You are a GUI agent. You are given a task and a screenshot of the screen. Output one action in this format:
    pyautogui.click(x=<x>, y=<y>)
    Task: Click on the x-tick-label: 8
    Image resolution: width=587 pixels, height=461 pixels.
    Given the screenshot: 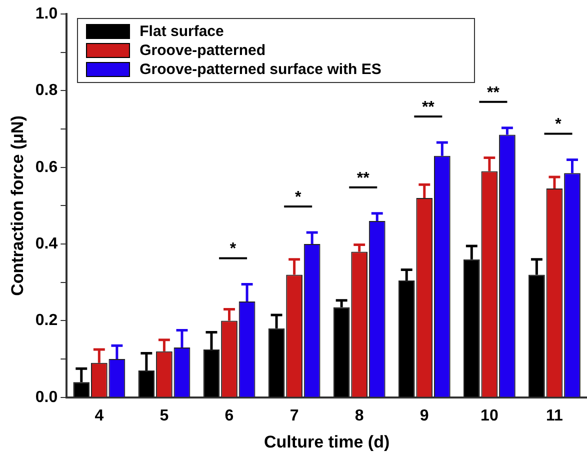 What is the action you would take?
    pyautogui.click(x=359, y=415)
    